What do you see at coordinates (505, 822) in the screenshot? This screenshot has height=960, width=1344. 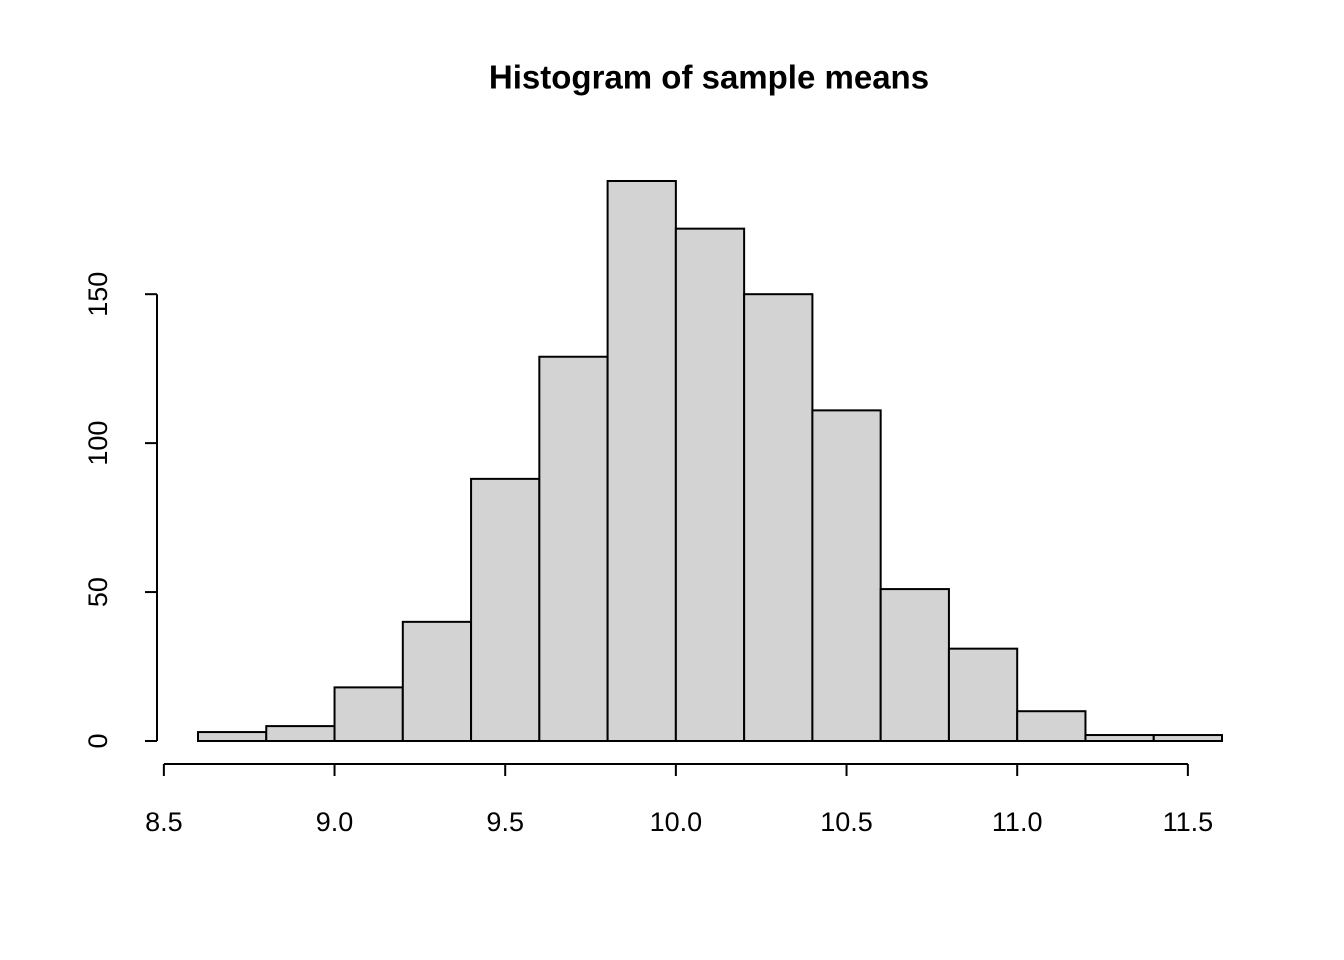 I see `x-tick-label: 9.5` at bounding box center [505, 822].